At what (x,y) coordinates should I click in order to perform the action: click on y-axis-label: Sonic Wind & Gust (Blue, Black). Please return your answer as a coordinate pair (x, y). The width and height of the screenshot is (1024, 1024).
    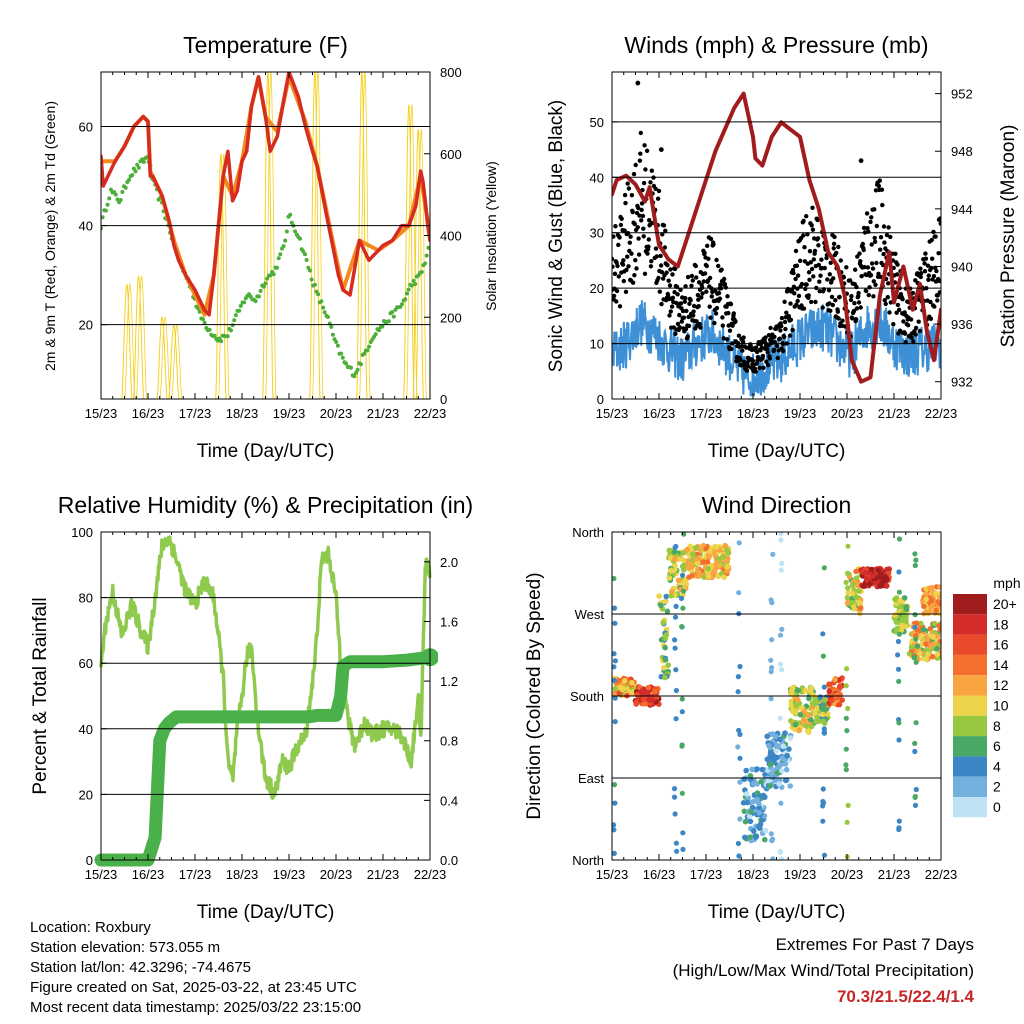
    Looking at the image, I should click on (556, 236).